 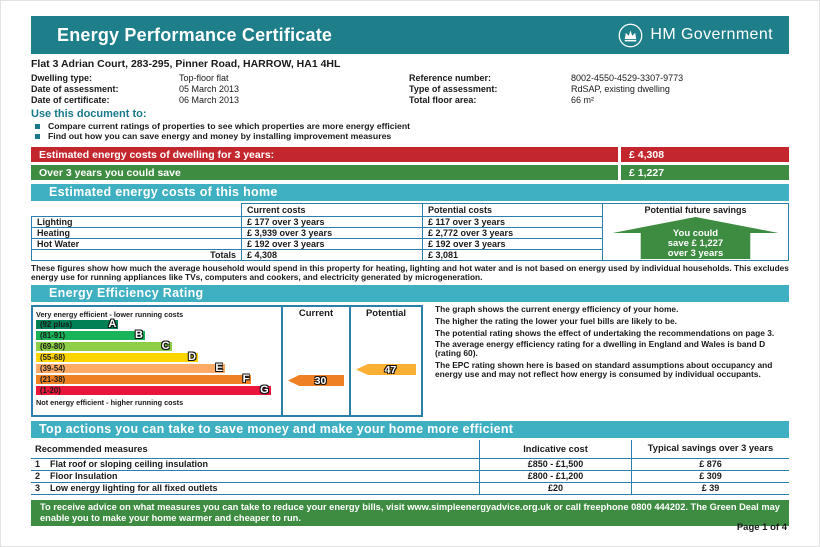 I want to click on savings-column-header: Potential future savings, so click(x=695, y=210).